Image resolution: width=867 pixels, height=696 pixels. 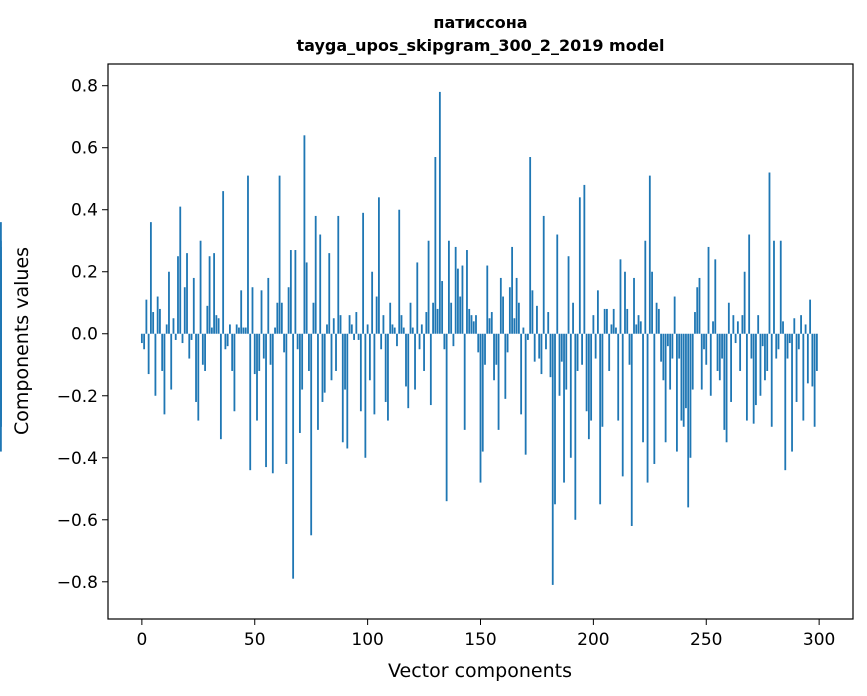 I want to click on y-tick-label: 0.6, so click(x=84, y=149).